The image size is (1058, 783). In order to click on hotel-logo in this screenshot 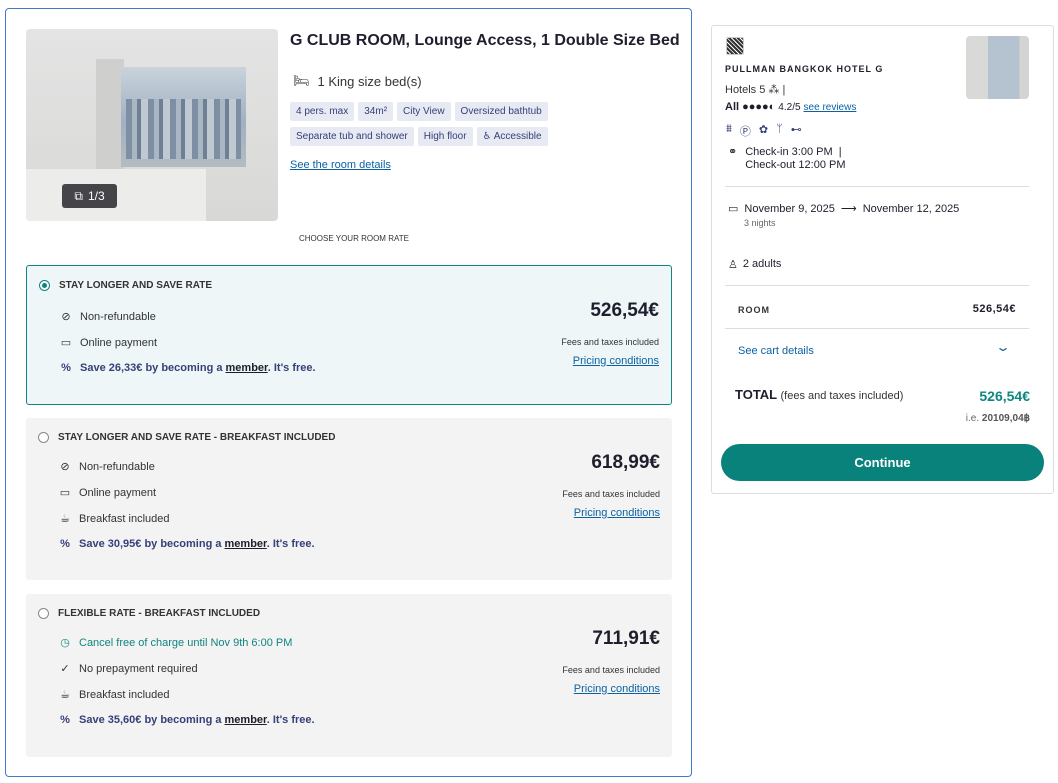, I will do `click(735, 46)`.